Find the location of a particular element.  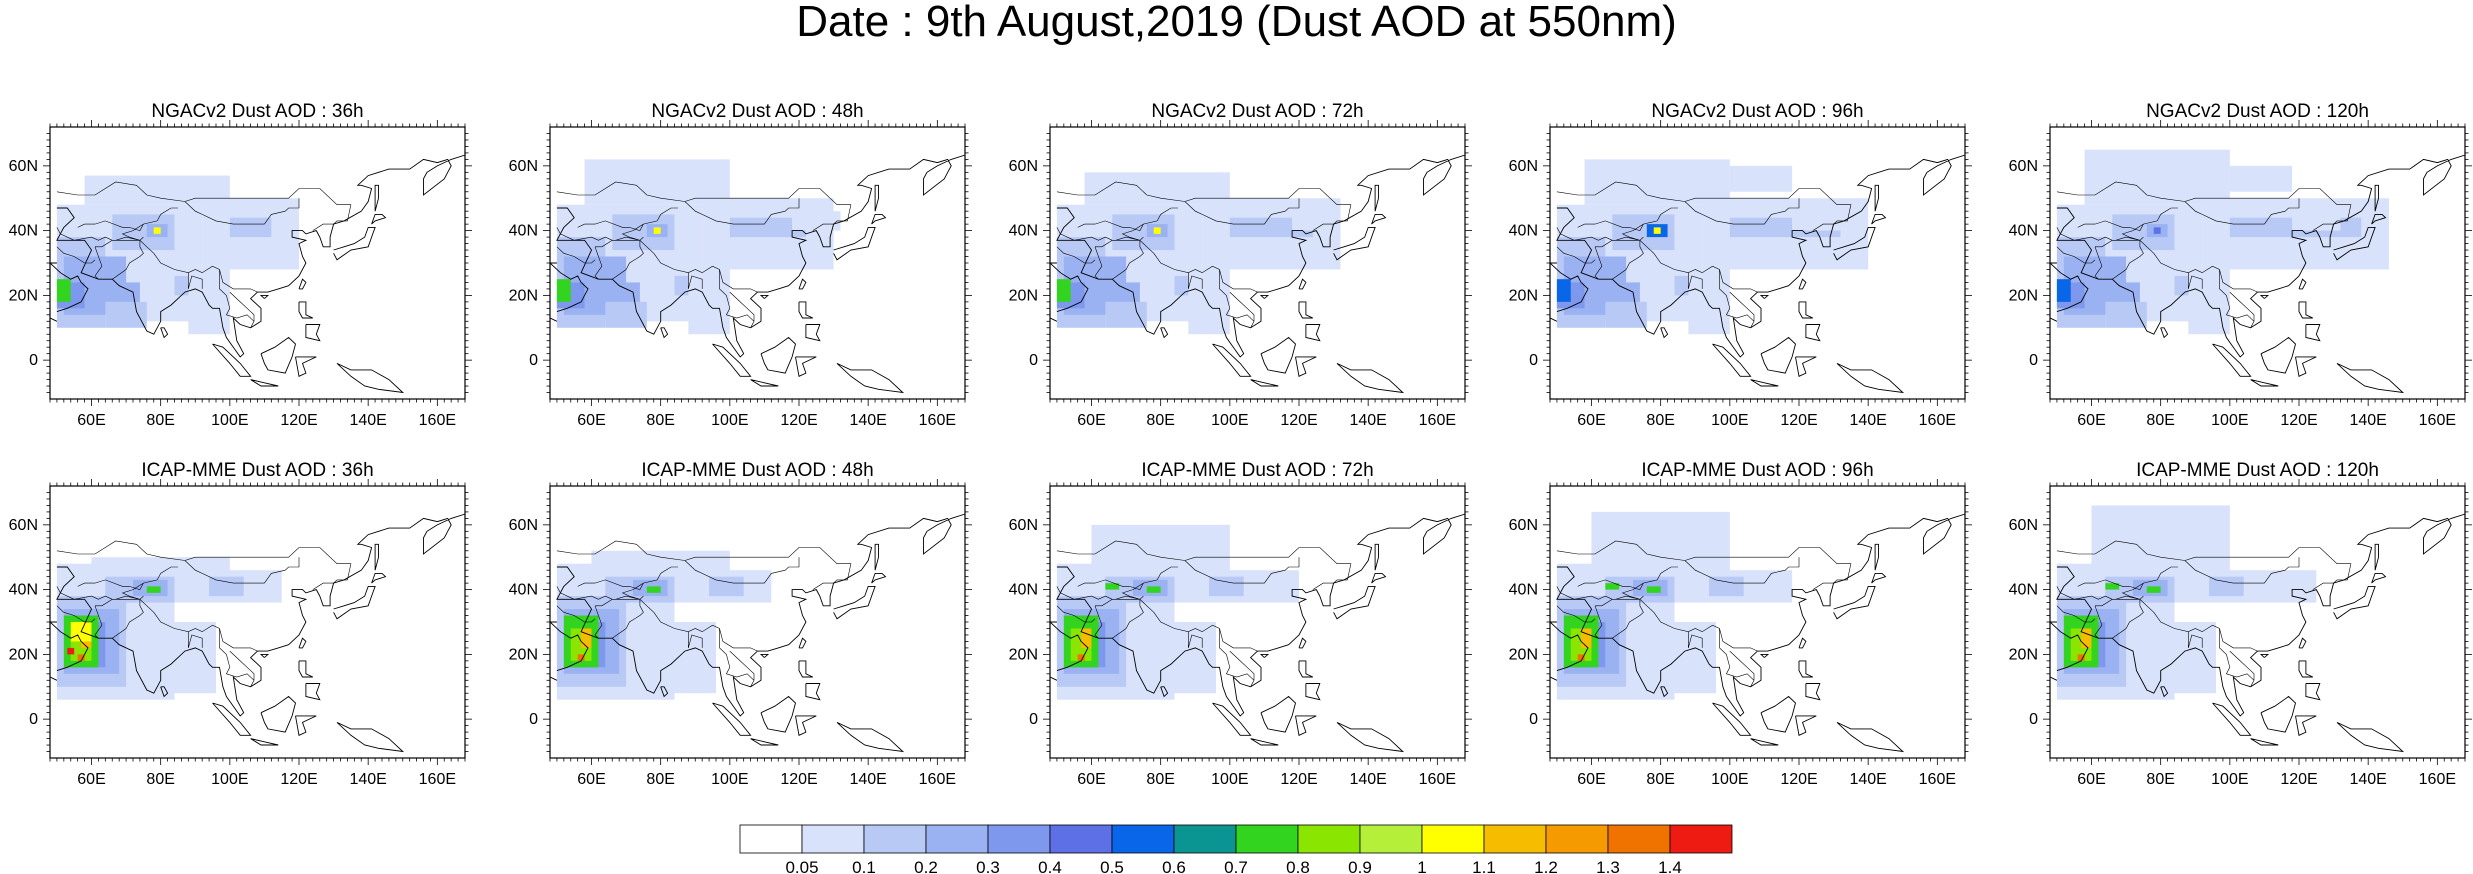

colorbar-label: 1.1 is located at coordinates (1484, 866).